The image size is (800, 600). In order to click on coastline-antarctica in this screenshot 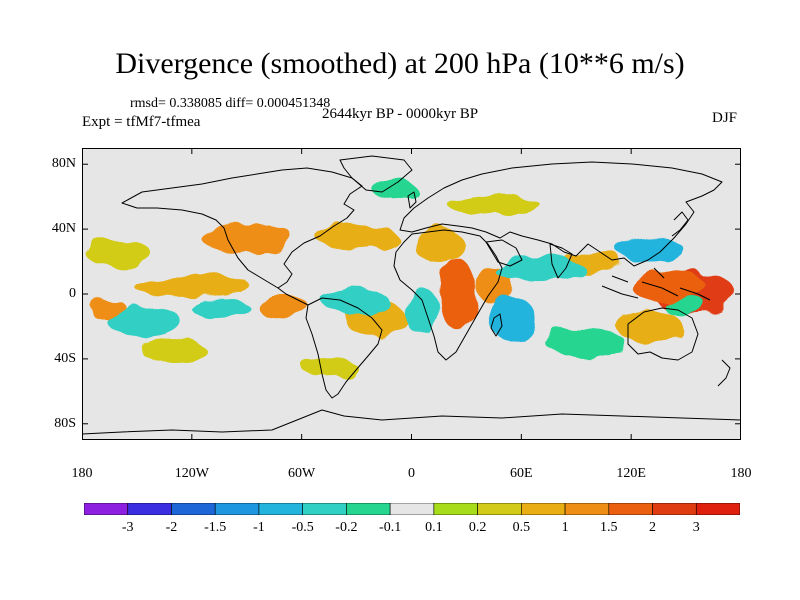, I will do `click(411, 422)`.